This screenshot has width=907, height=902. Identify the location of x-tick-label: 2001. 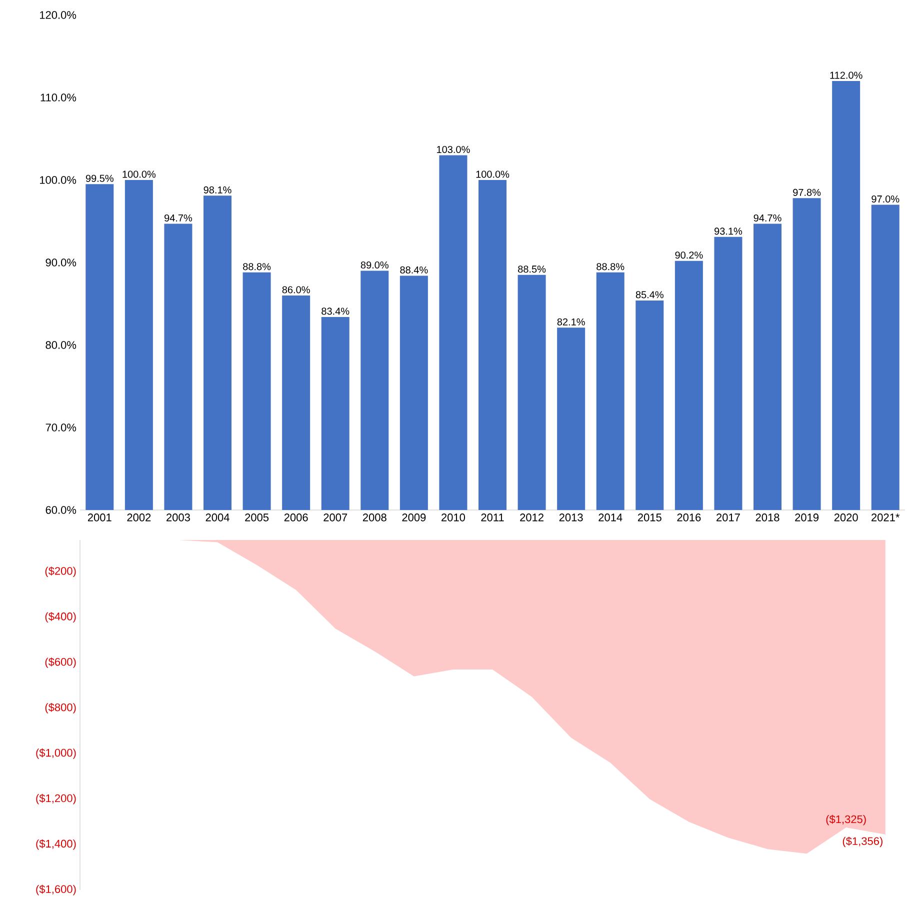
(100, 518).